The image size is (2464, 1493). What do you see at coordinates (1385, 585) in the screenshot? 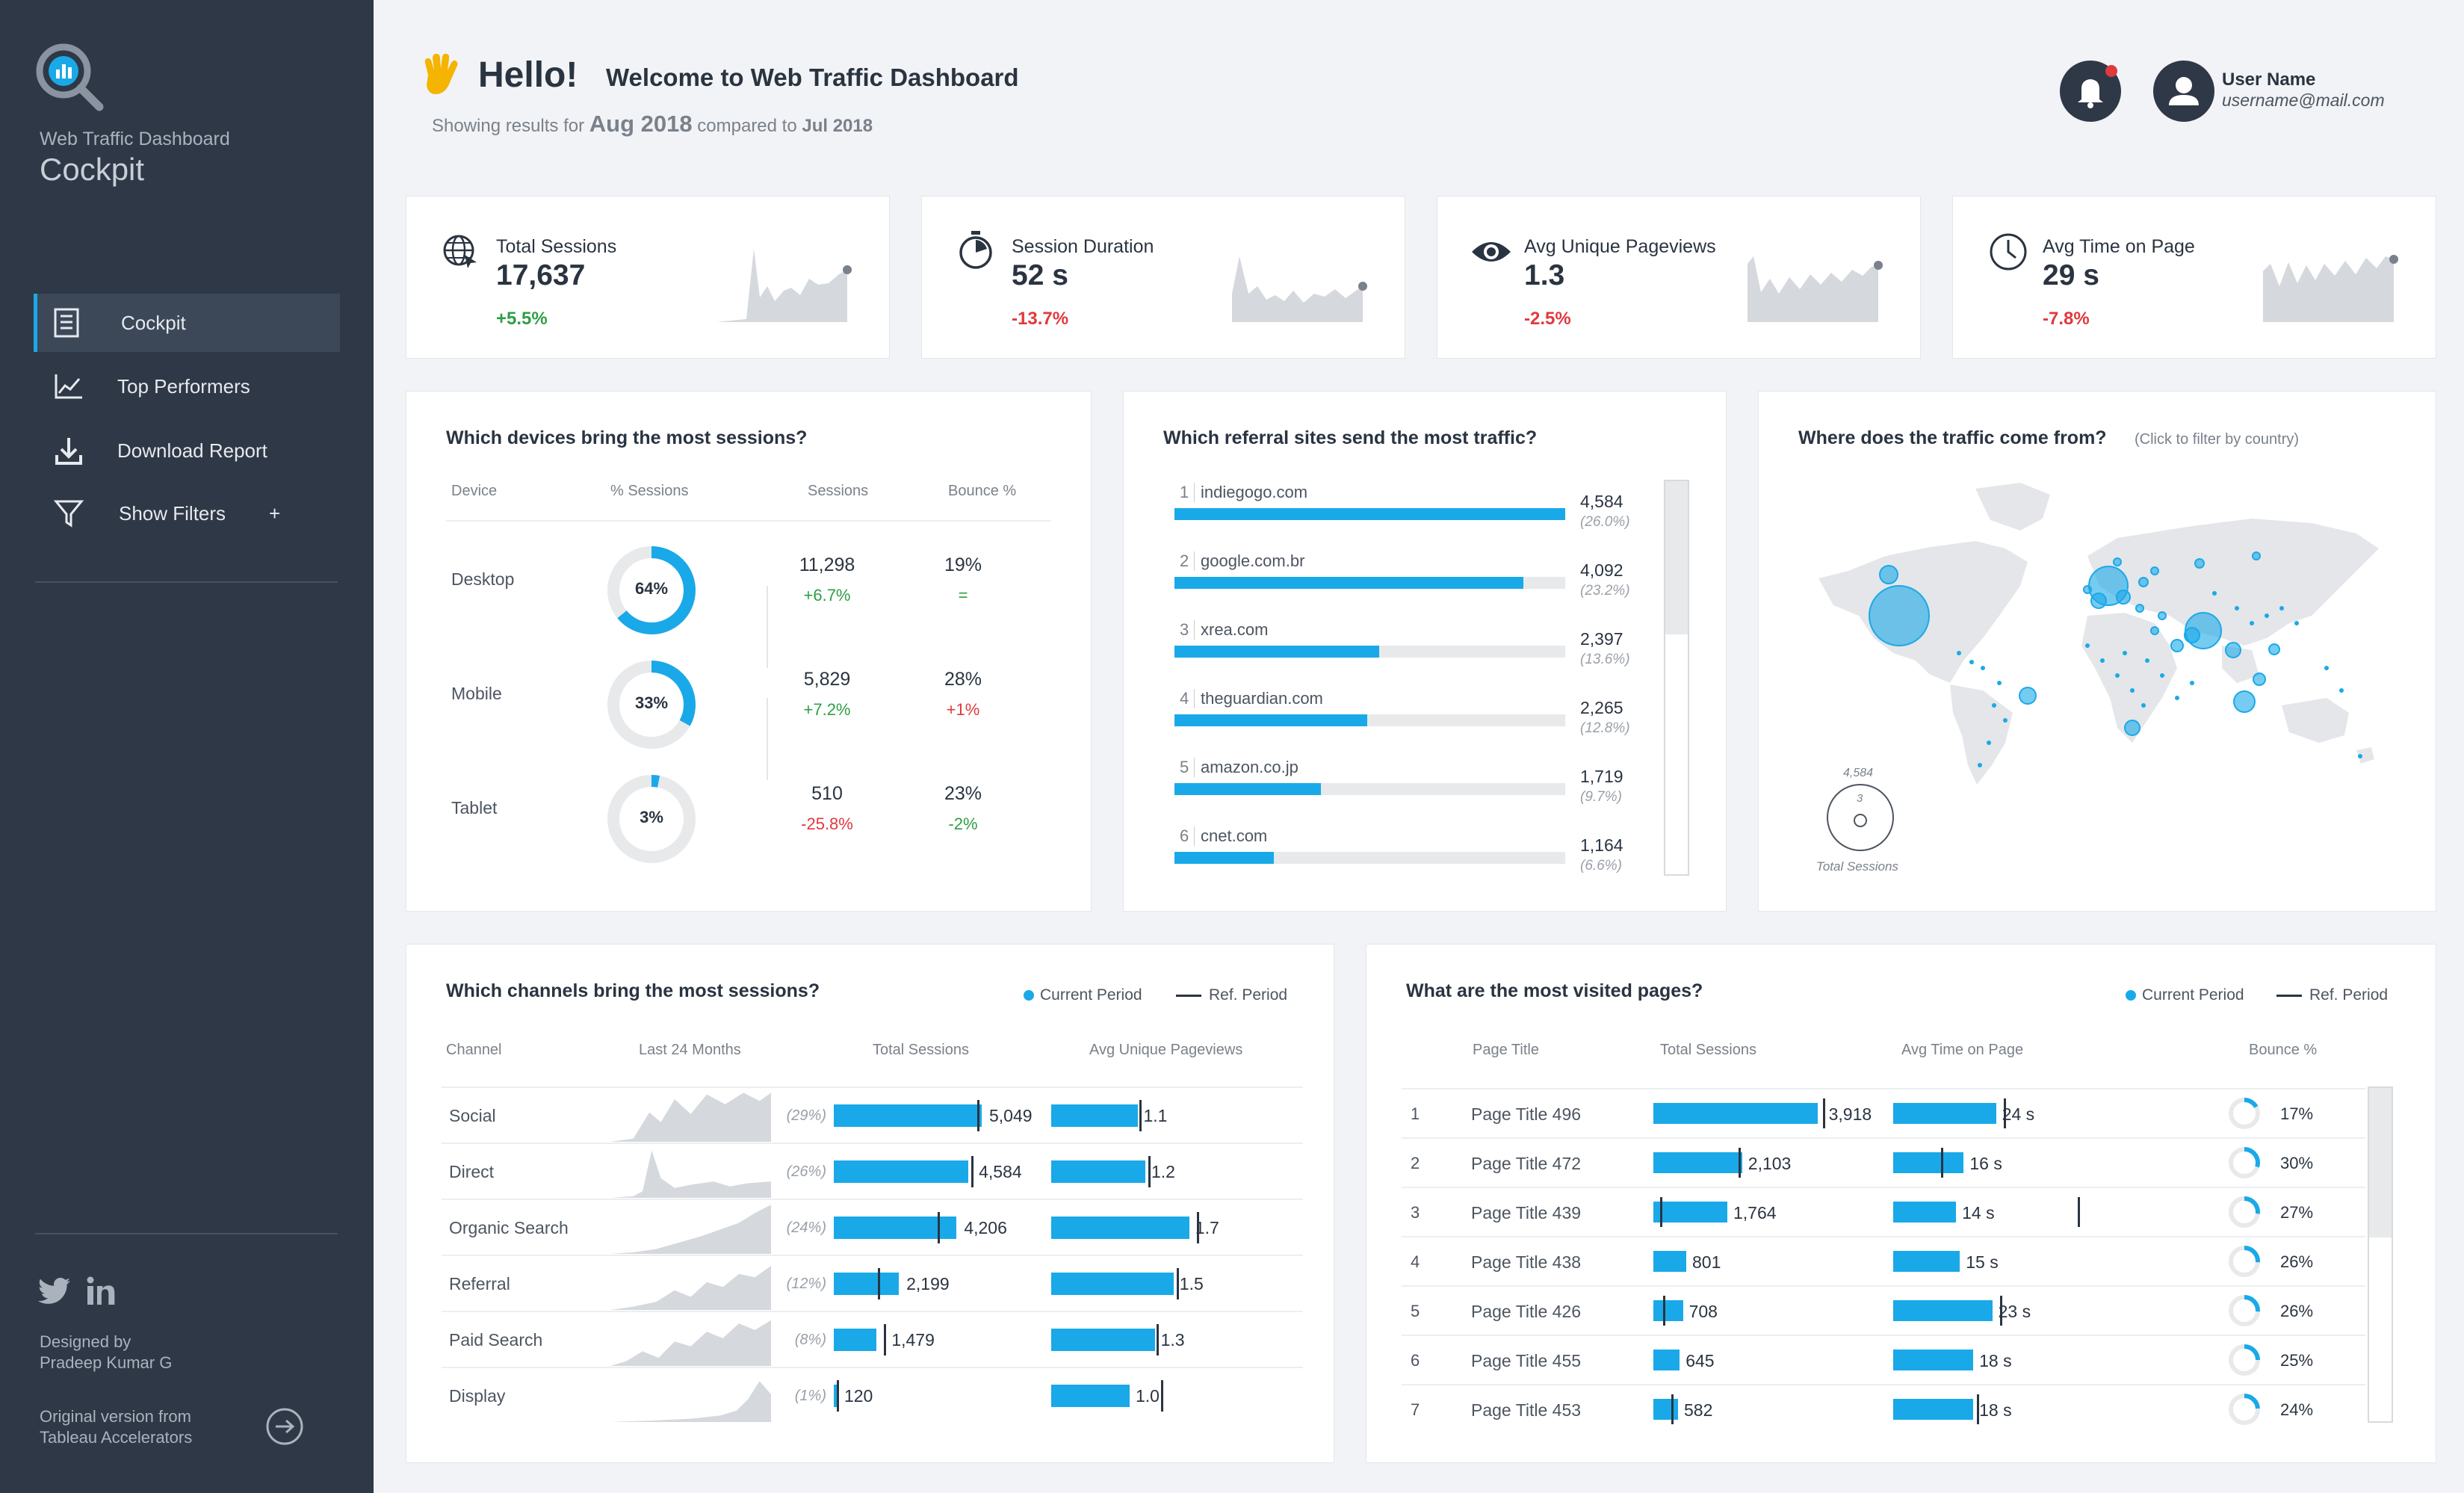
I see `referral-row: 2 google.com.br 4,092 (23.2%)` at bounding box center [1385, 585].